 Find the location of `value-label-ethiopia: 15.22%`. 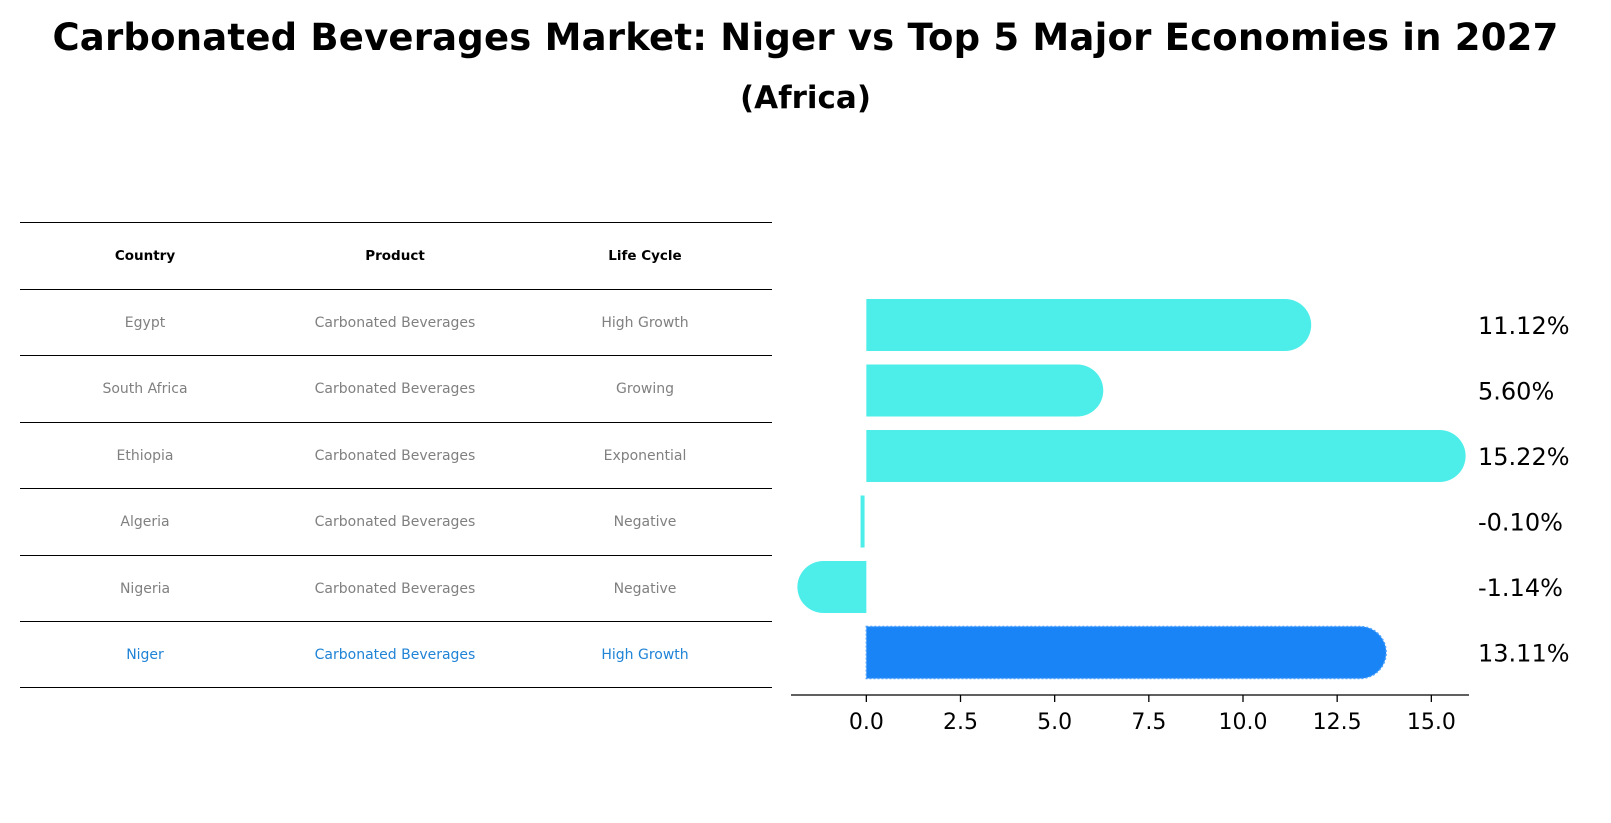

value-label-ethiopia: 15.22% is located at coordinates (1524, 457).